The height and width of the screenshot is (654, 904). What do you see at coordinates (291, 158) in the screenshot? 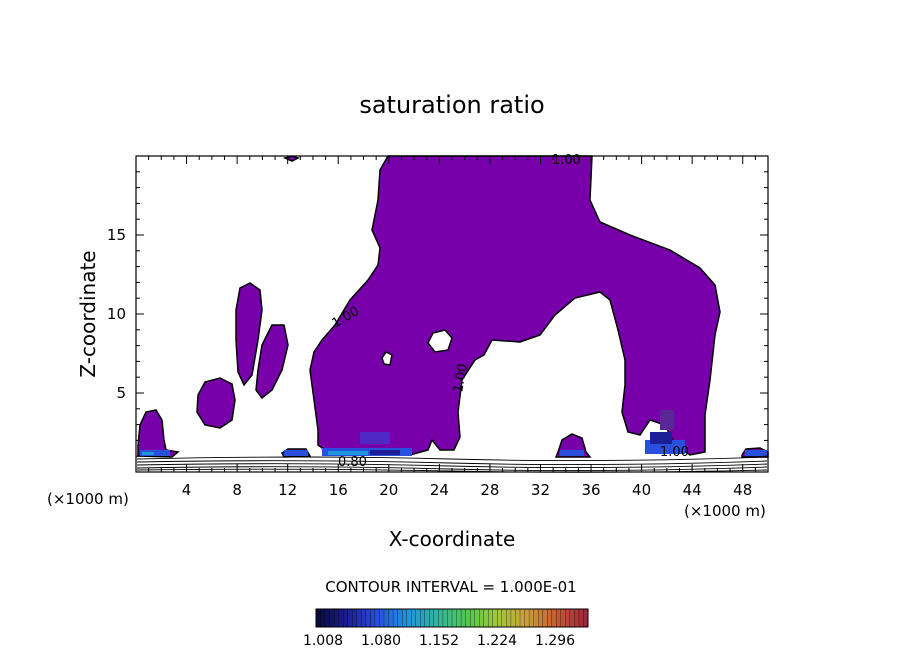
I see `cloud-region-top-dot` at bounding box center [291, 158].